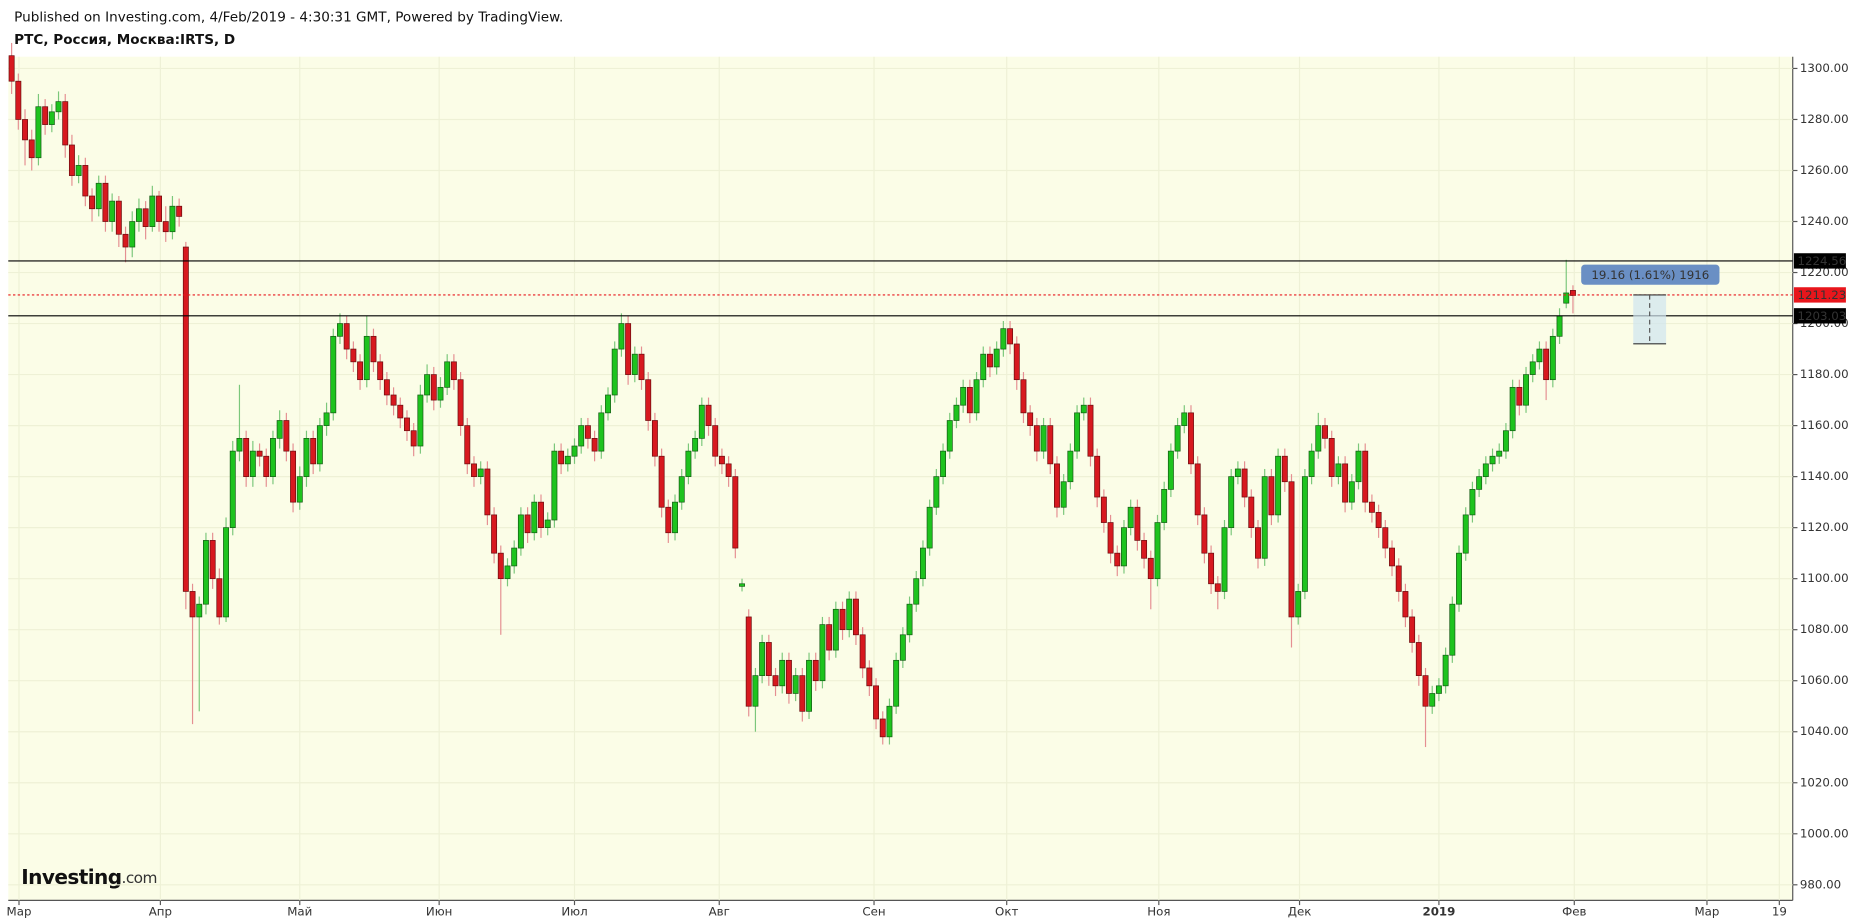 The width and height of the screenshot is (1853, 924). I want to click on logo: Investing.com, so click(89, 876).